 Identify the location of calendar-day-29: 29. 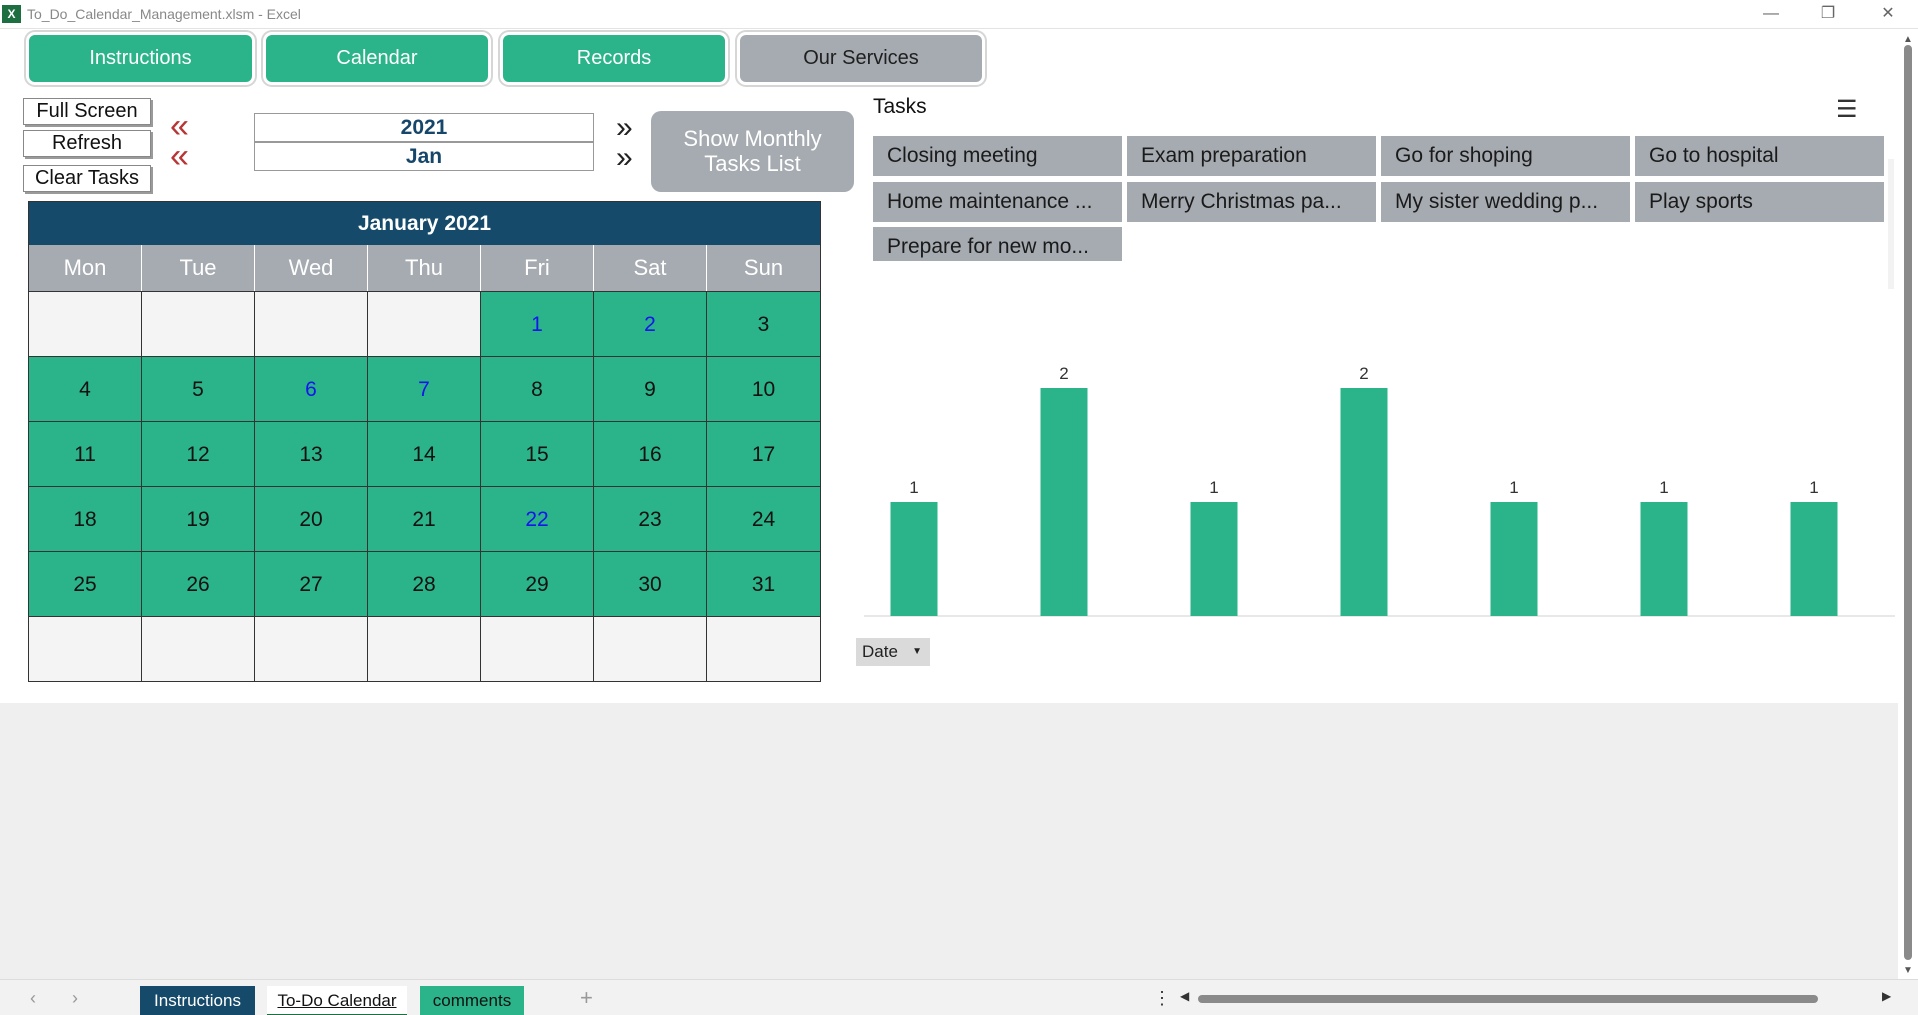
(537, 583).